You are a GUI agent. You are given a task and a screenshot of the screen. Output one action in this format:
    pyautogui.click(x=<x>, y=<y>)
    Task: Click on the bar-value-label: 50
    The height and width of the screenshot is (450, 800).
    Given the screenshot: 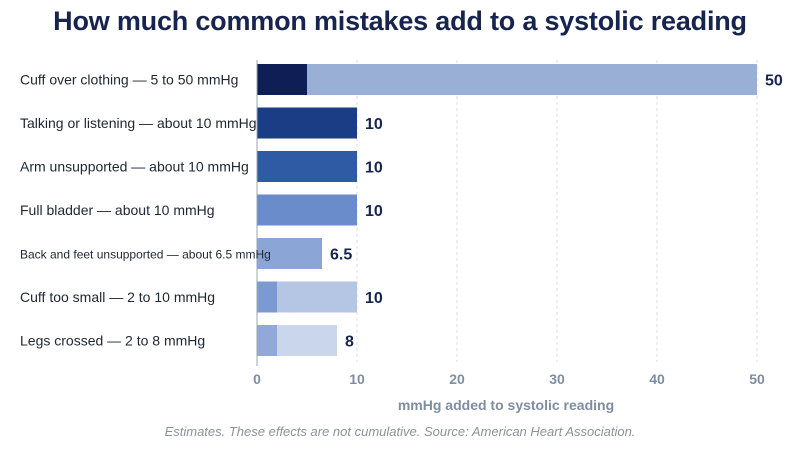 What is the action you would take?
    pyautogui.click(x=774, y=81)
    